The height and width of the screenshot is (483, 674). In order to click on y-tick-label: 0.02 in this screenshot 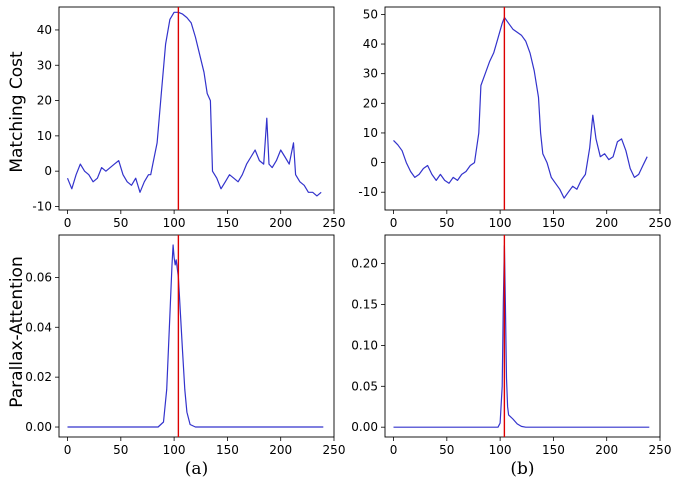, I will do `click(38, 377)`.